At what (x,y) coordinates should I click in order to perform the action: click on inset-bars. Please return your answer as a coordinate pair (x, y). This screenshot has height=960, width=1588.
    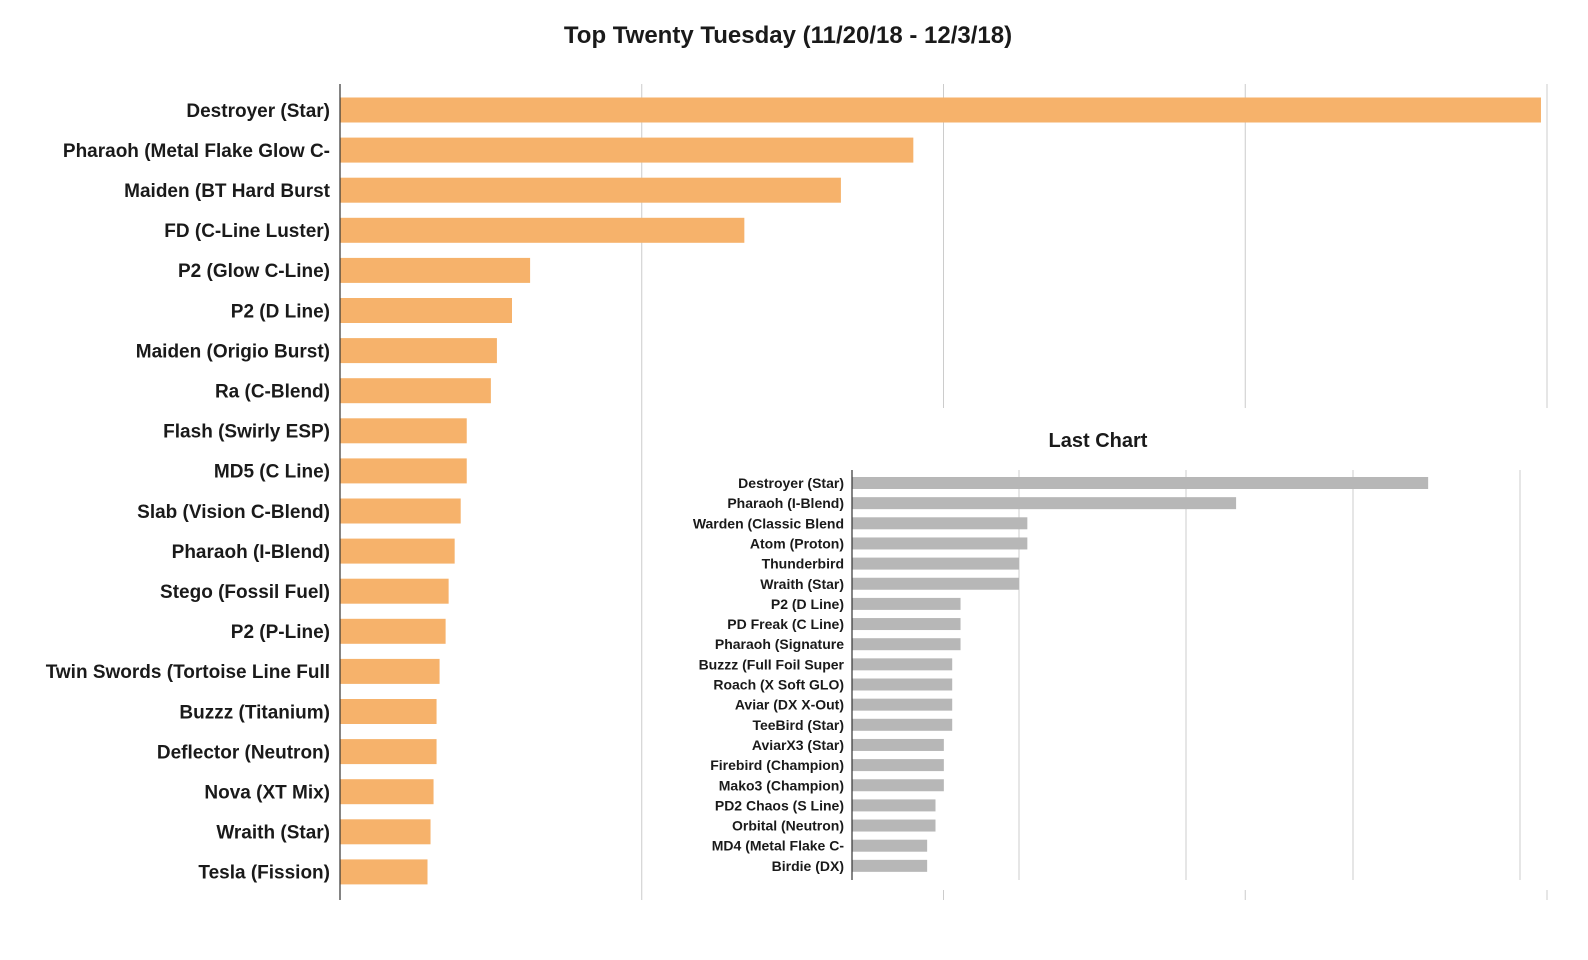
    Looking at the image, I should click on (1140, 674).